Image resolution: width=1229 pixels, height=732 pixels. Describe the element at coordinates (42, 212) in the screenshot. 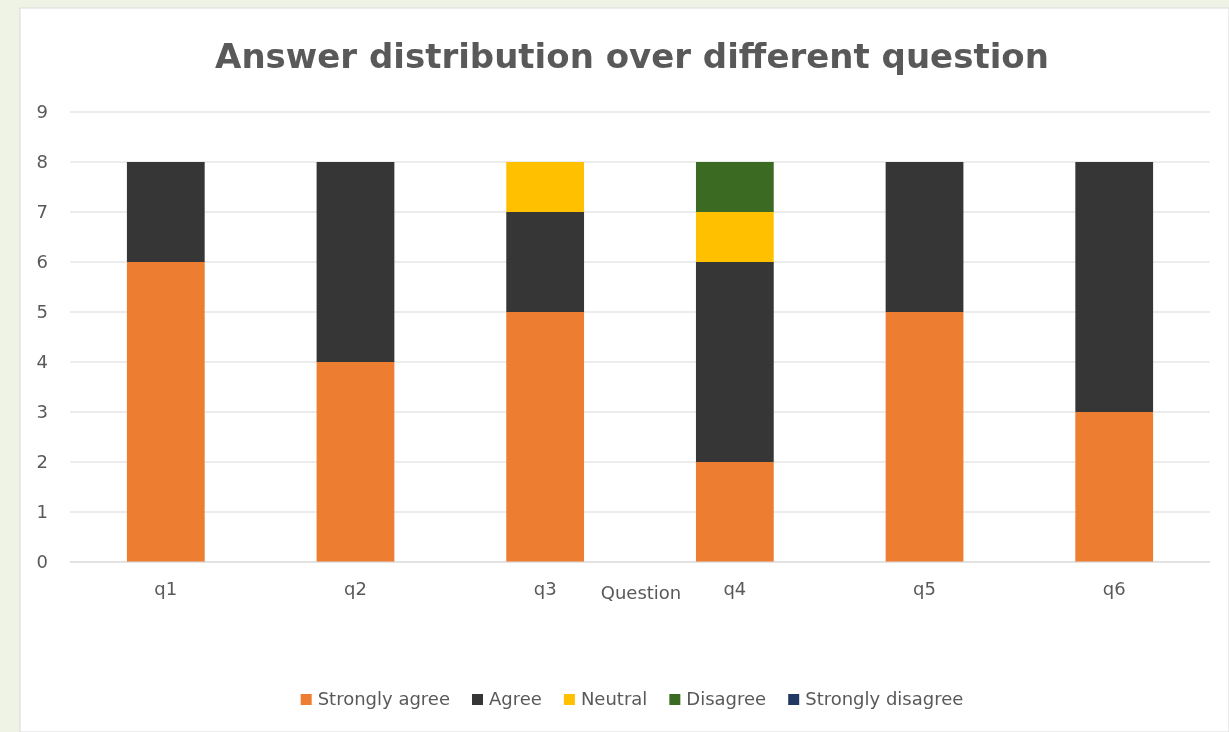

I see `y-tick-label: 7` at that location.